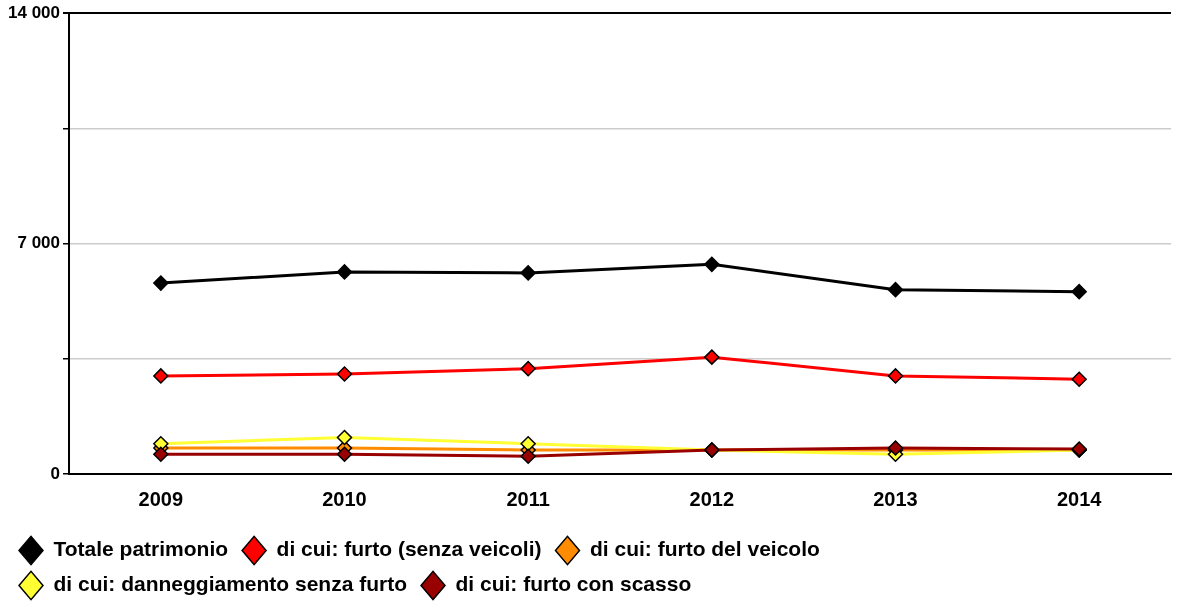 The image size is (1191, 611). I want to click on legend-label: di cui: danneggiamento senza furto, so click(230, 584).